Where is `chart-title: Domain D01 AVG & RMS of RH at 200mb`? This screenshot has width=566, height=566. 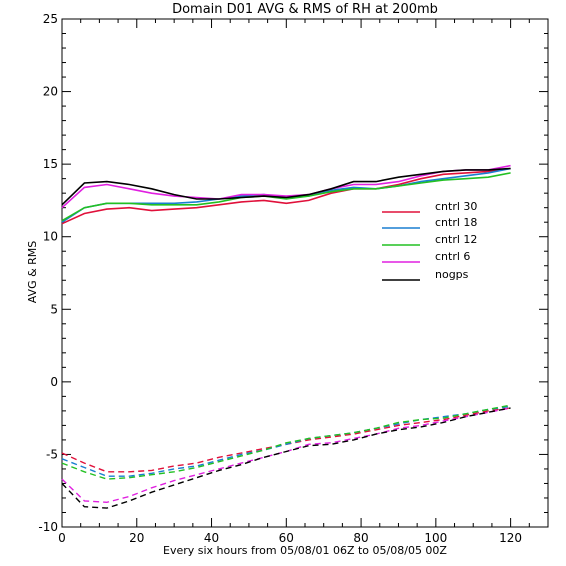 chart-title: Domain D01 AVG & RMS of RH at 200mb is located at coordinates (305, 9).